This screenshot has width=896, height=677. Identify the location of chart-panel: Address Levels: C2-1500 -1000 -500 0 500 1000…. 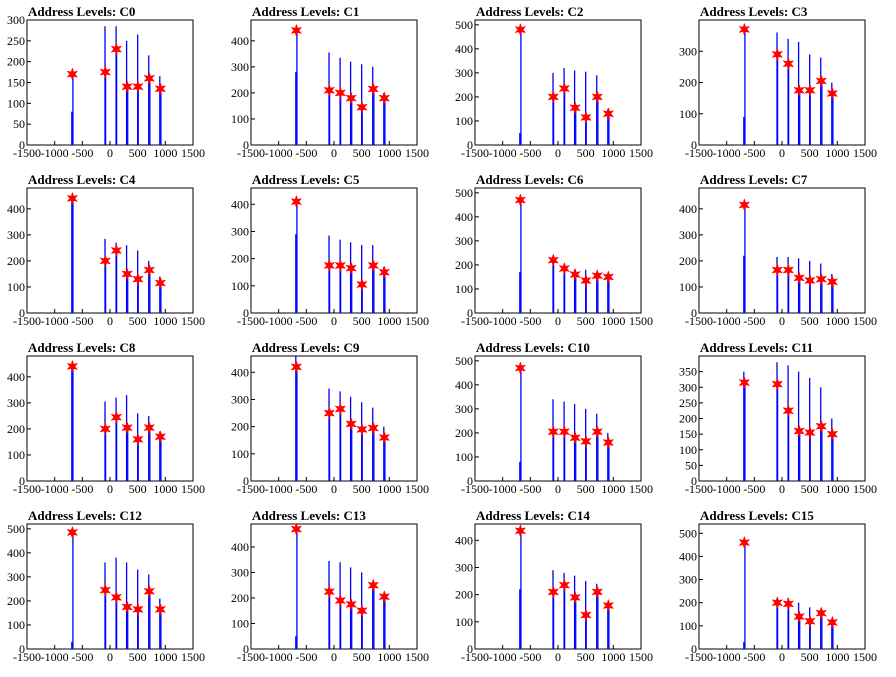
(554, 82).